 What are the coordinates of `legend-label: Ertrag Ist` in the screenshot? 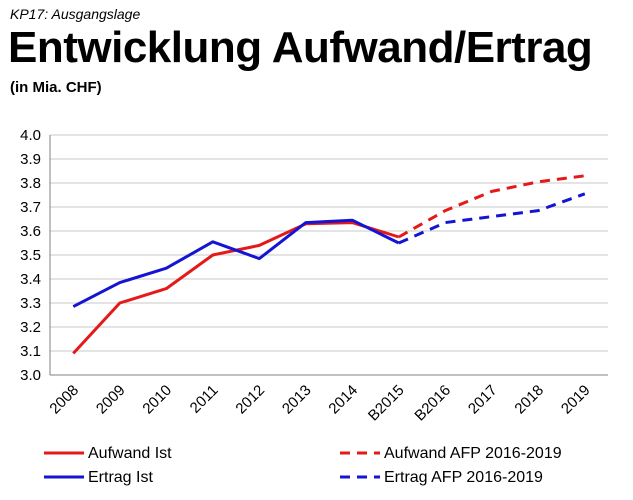 It's located at (120, 477).